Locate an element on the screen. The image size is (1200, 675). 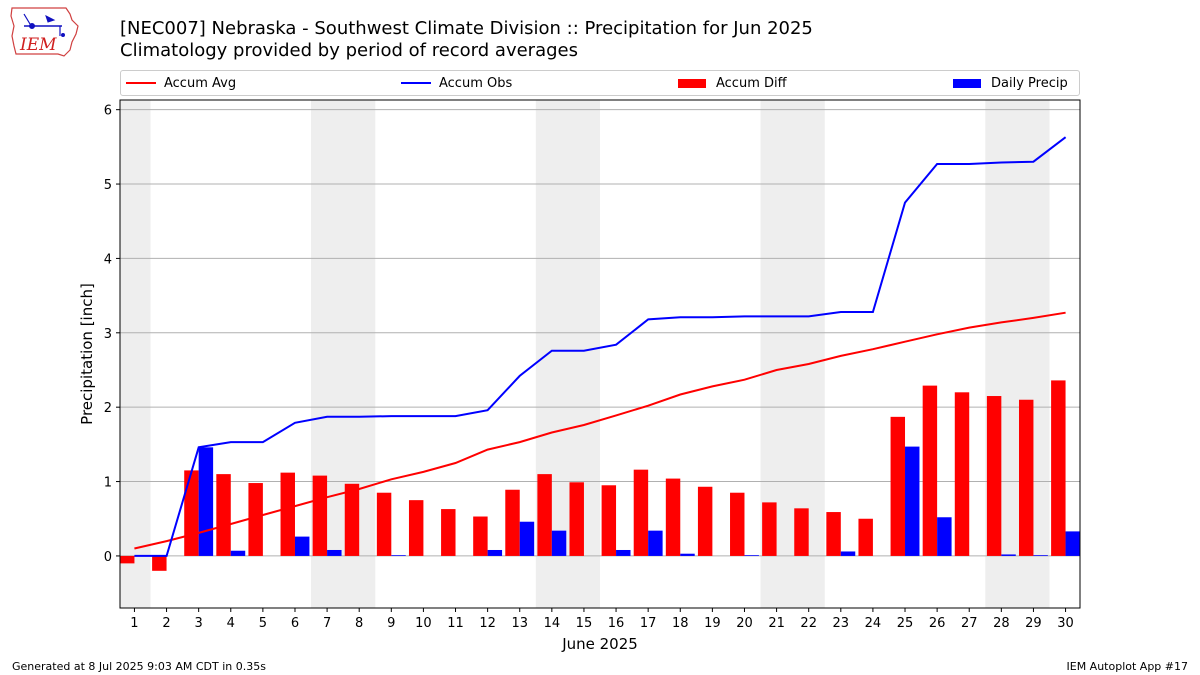
x-tick-label-9: 9 is located at coordinates (391, 623).